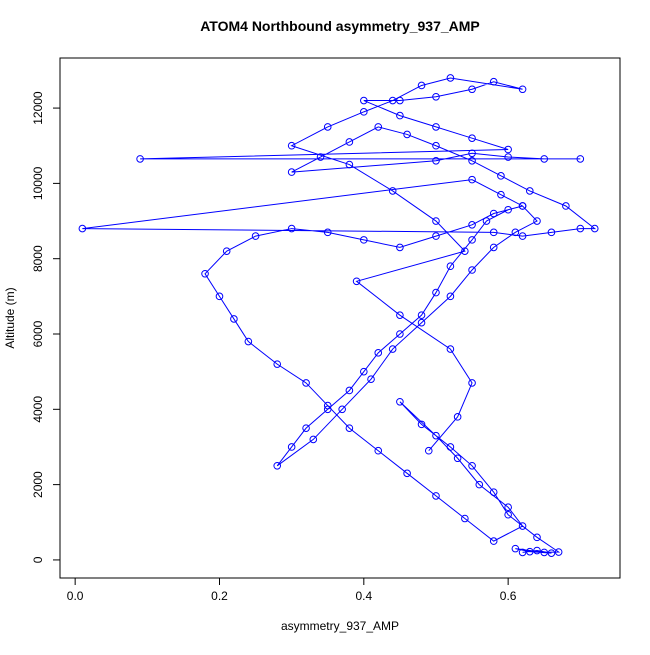 The width and height of the screenshot is (650, 655). What do you see at coordinates (10, 317) in the screenshot?
I see `y-axis-label: Altitude (m)` at bounding box center [10, 317].